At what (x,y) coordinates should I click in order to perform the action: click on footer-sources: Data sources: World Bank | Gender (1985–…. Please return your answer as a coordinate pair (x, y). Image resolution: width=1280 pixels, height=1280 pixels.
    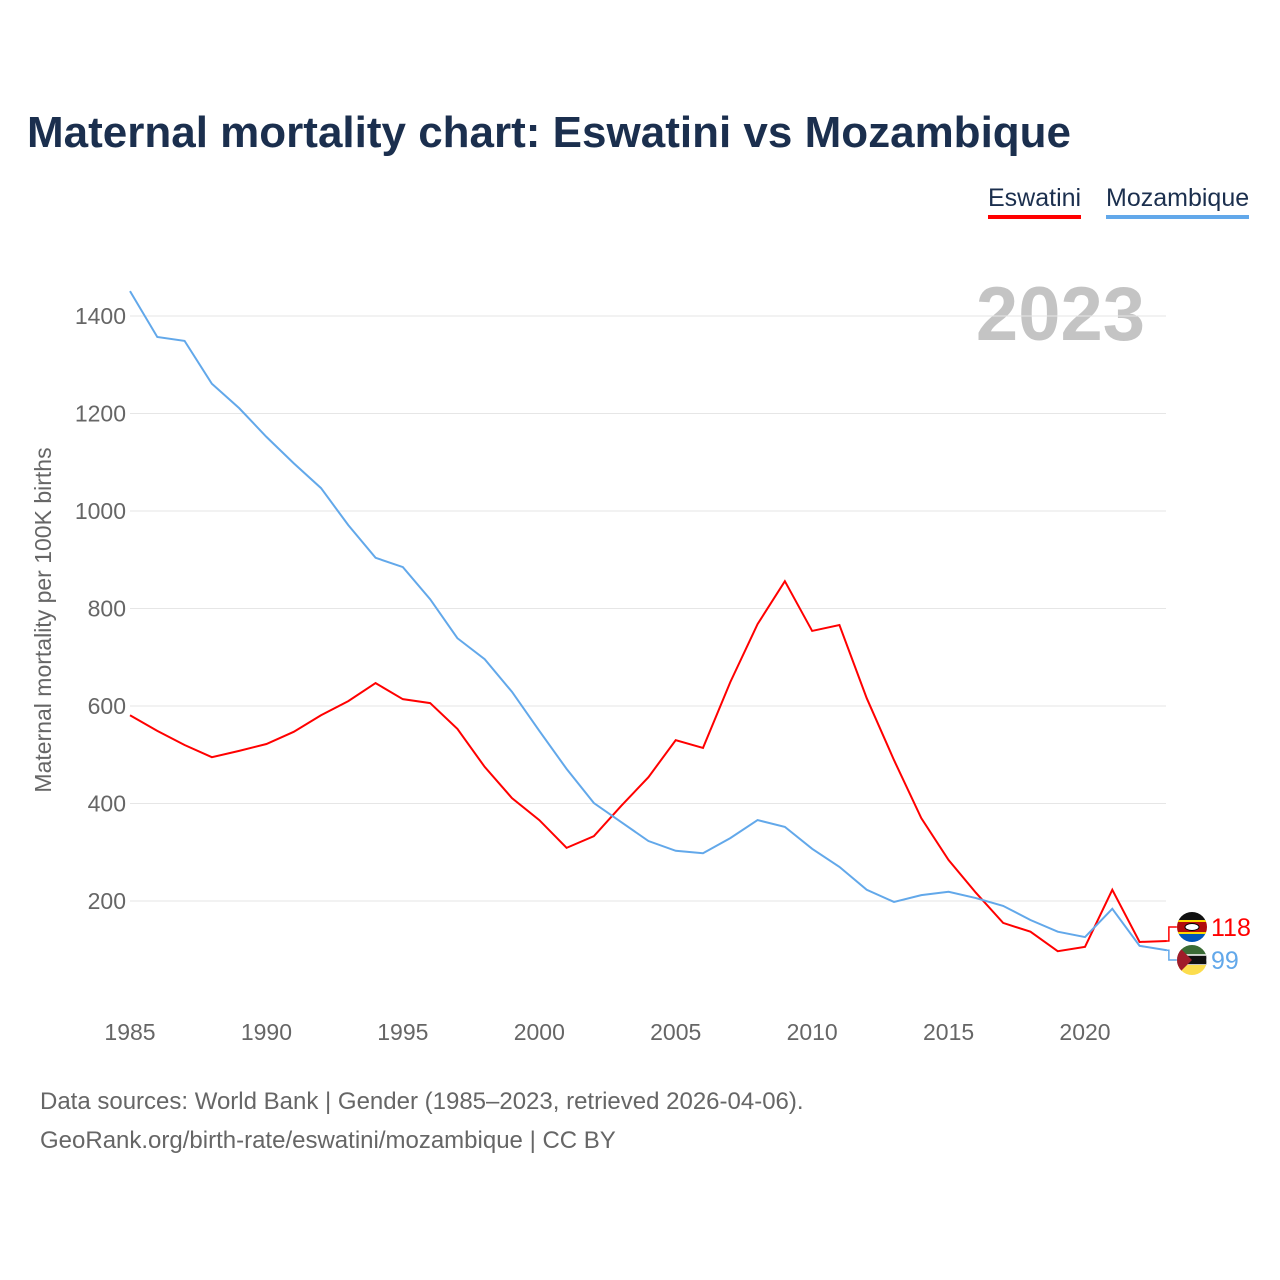
    Looking at the image, I should click on (422, 1101).